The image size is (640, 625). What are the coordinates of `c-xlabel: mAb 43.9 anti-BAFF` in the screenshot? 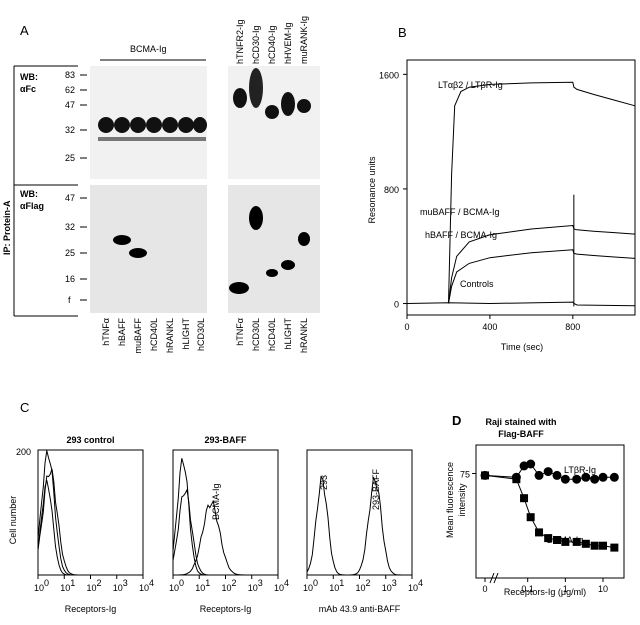 It's located at (360, 609).